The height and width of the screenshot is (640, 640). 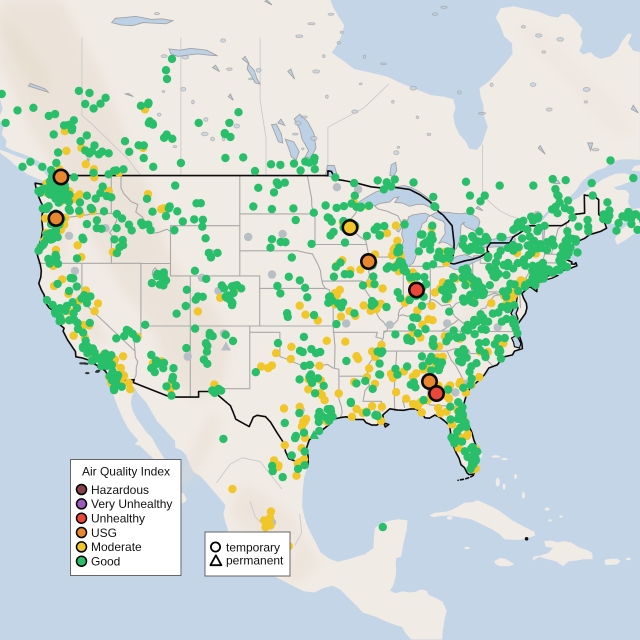 I want to click on svg-text: temporary, so click(x=253, y=547).